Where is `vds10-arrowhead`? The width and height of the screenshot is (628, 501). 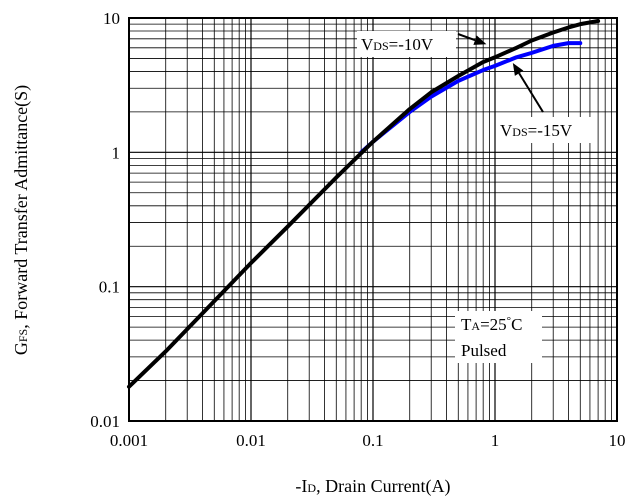 vds10-arrowhead is located at coordinates (480, 40).